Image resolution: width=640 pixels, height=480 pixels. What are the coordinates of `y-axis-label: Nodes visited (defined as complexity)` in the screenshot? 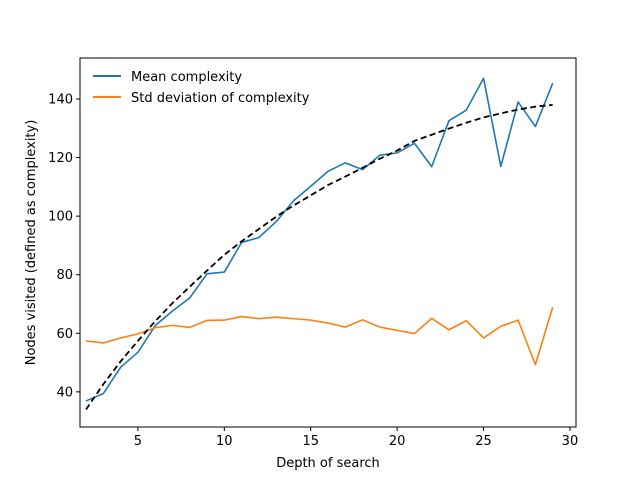 It's located at (31, 243).